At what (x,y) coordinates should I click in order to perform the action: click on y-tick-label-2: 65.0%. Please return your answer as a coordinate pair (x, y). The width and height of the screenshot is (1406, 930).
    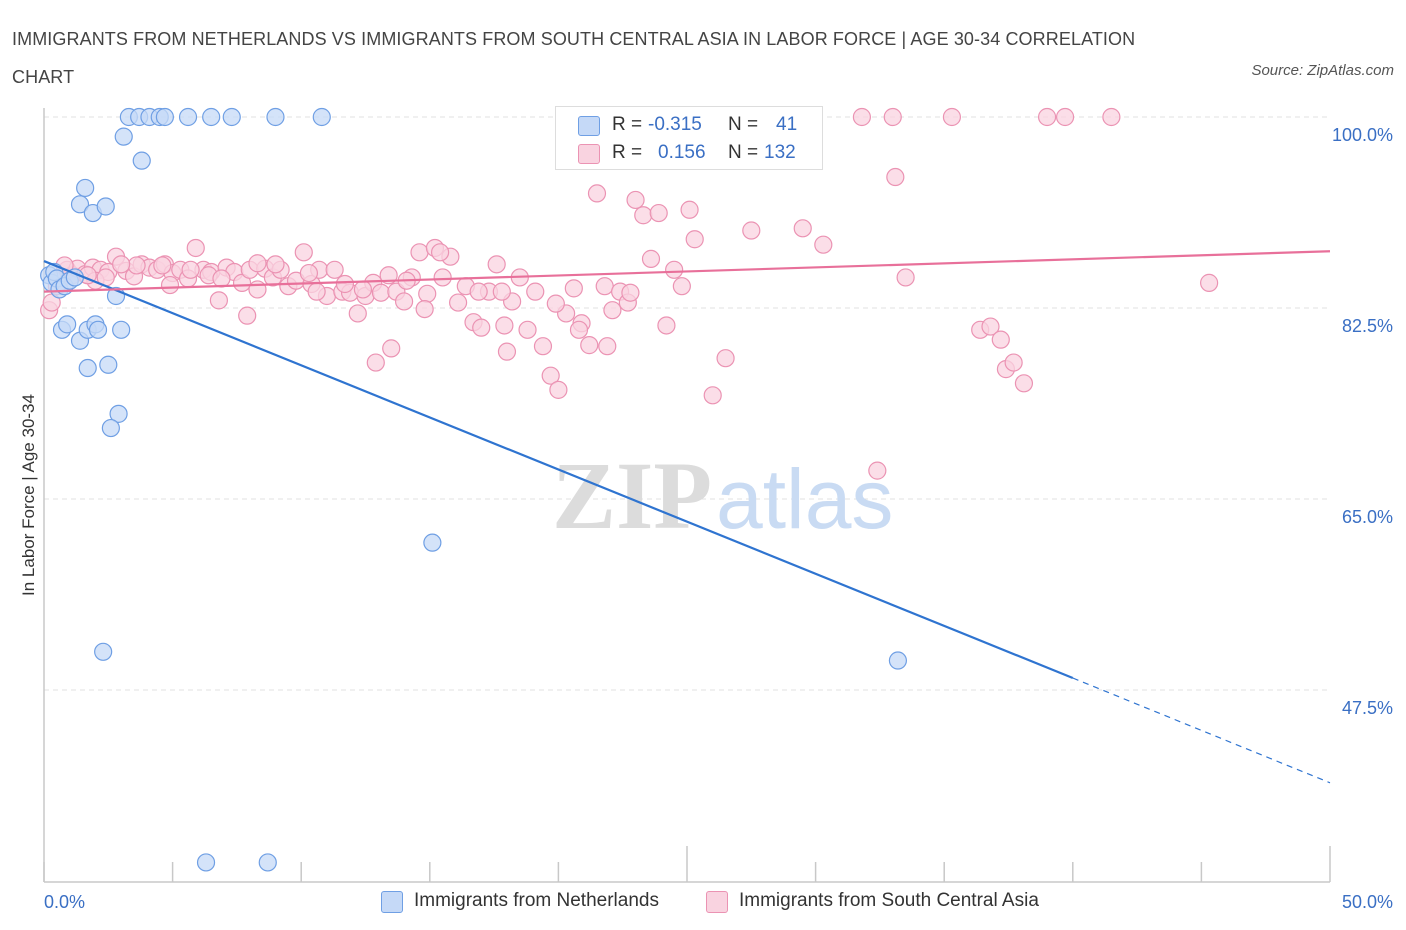
    Looking at the image, I should click on (1367, 517).